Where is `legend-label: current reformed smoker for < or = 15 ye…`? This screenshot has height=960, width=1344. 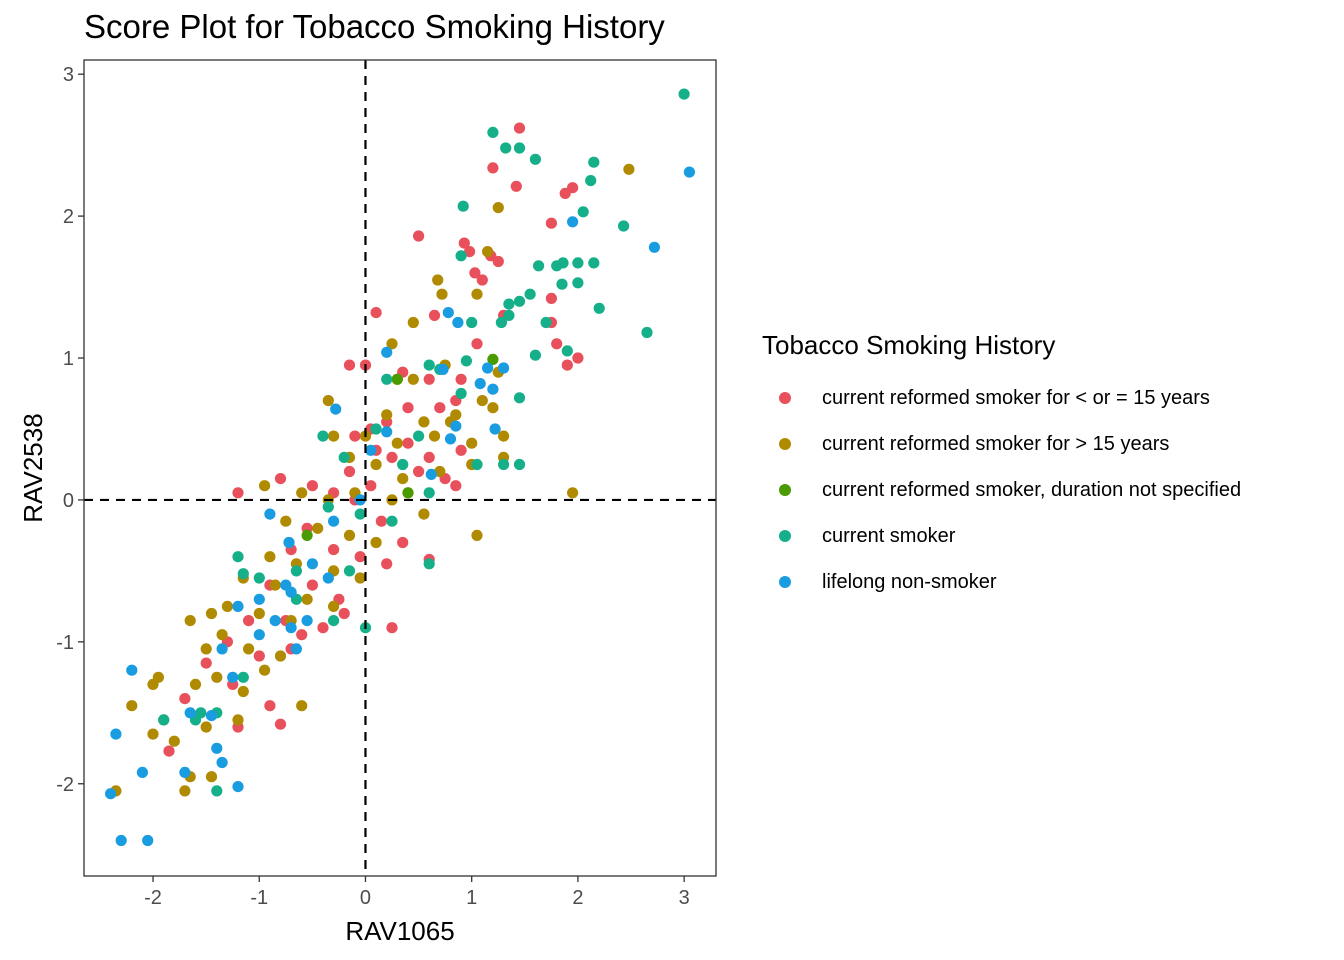
legend-label: current reformed smoker for < or = 15 ye… is located at coordinates (1016, 397).